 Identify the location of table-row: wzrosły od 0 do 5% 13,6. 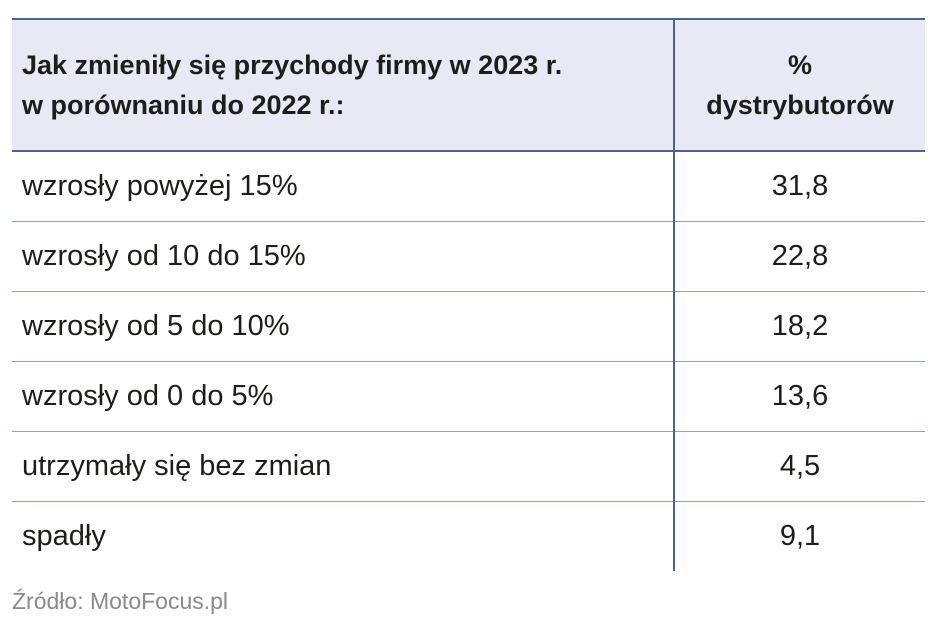
(468, 396).